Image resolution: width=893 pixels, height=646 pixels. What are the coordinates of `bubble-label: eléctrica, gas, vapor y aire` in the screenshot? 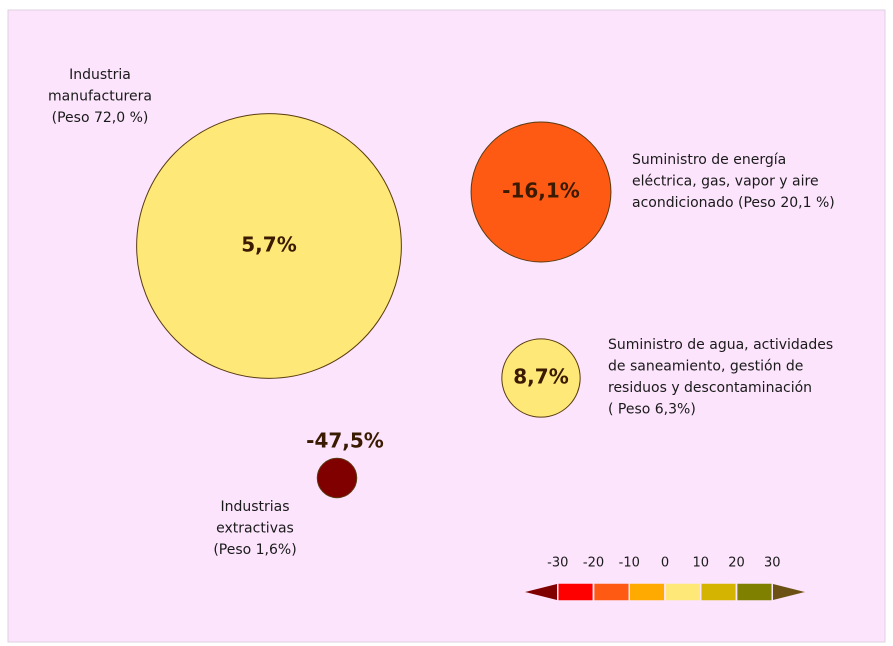 It's located at (725, 182).